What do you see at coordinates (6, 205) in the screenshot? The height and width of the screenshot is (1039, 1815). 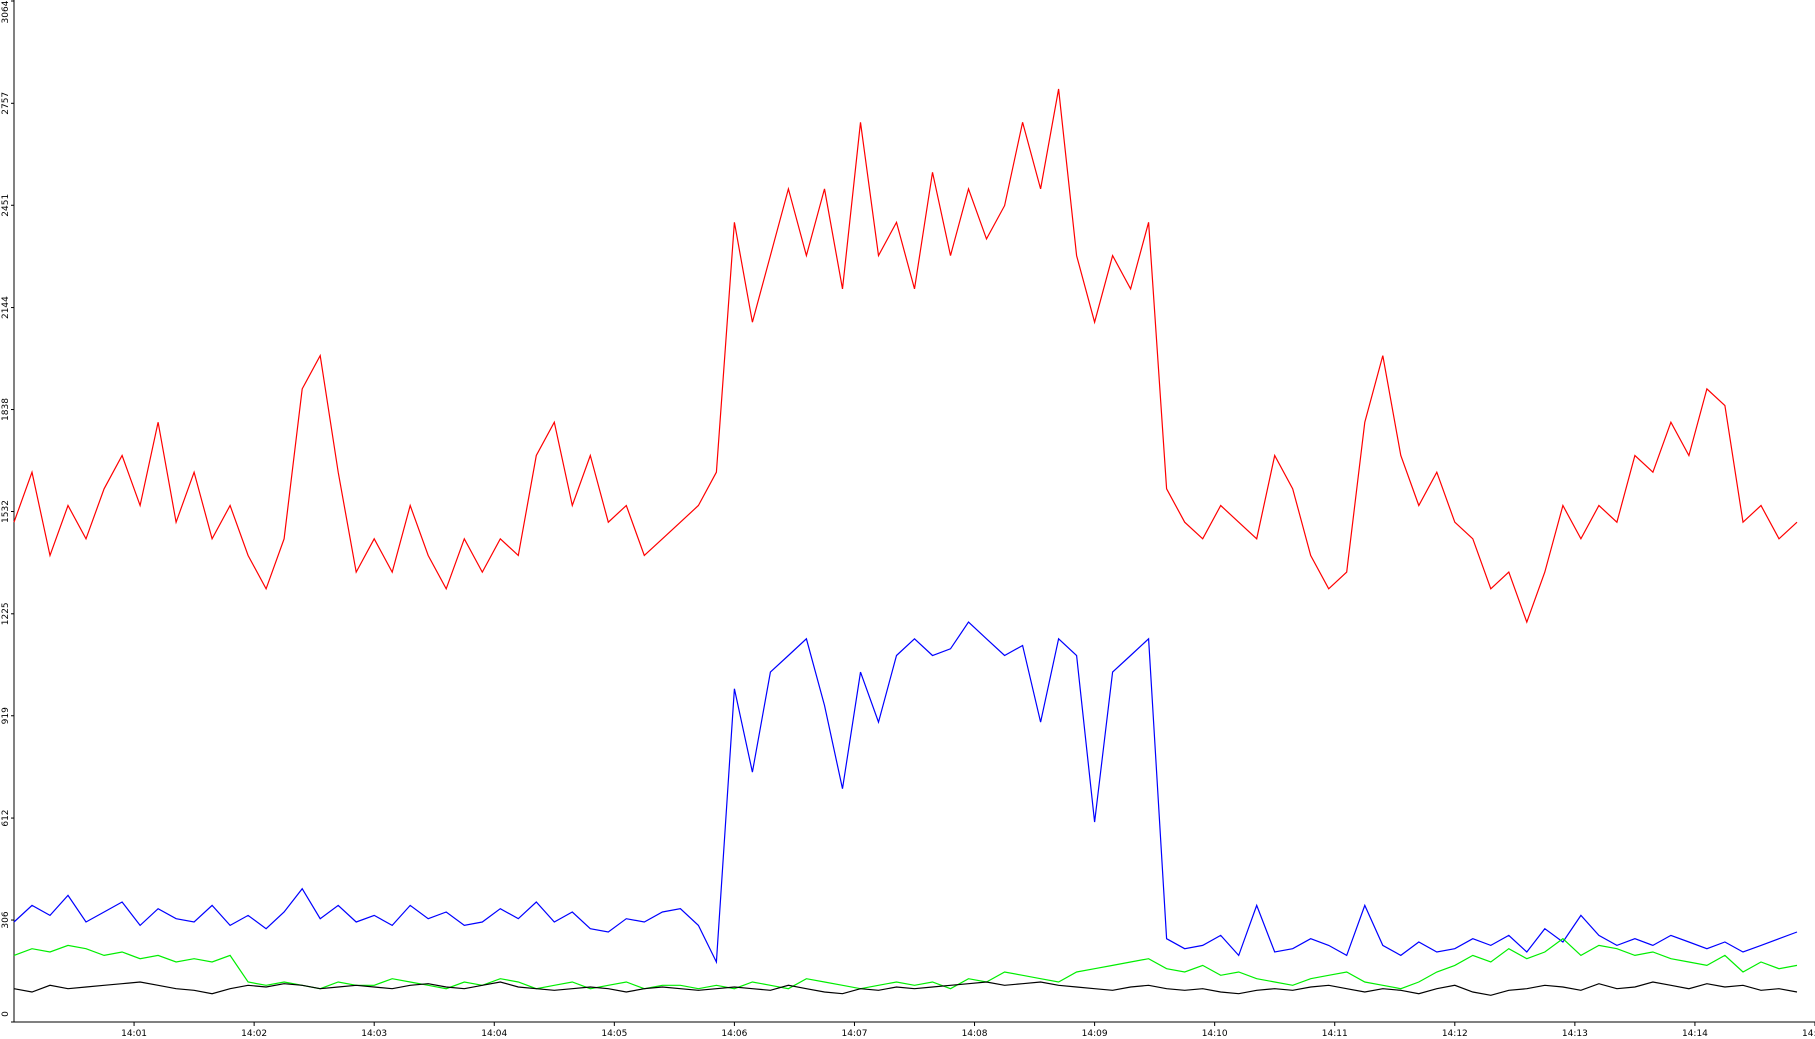 I see `y-tick-label: 2451` at bounding box center [6, 205].